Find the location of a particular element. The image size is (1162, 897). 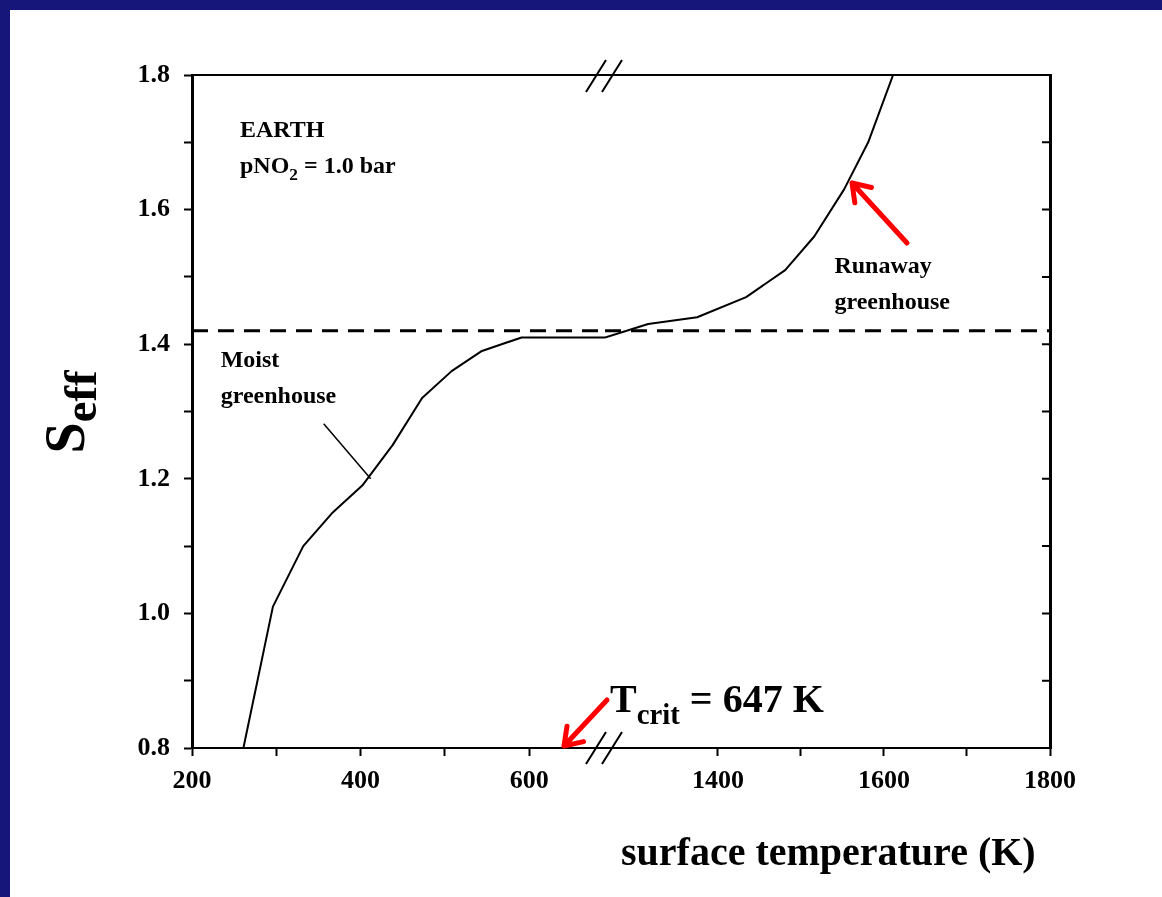

x-tick-label: 200 is located at coordinates (192, 780).